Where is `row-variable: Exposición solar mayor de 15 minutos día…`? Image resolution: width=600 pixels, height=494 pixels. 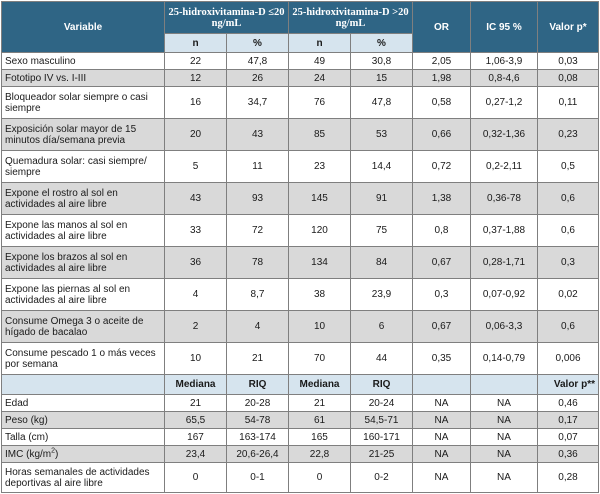 row-variable: Exposición solar mayor de 15 minutos día… is located at coordinates (83, 134).